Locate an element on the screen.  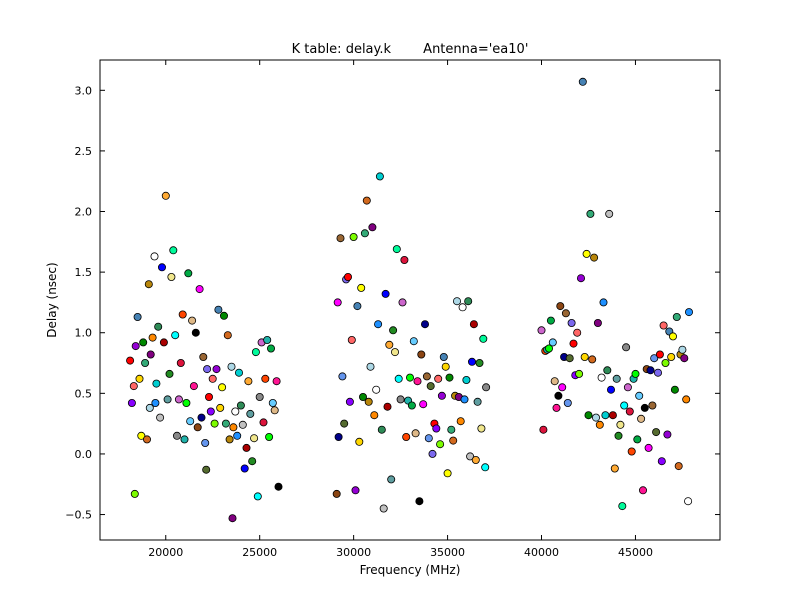
y-tick-label: 1.5 is located at coordinates (84, 272).